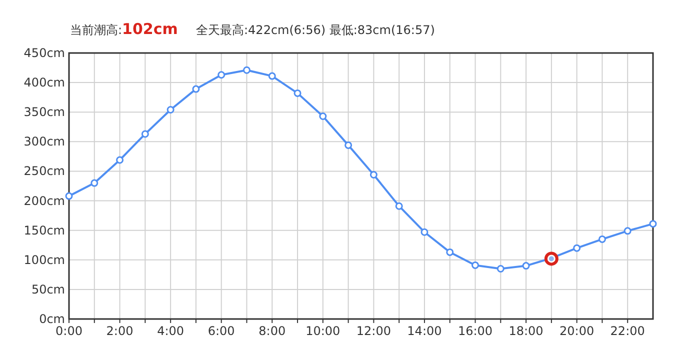 The height and width of the screenshot is (361, 700). Describe the element at coordinates (221, 331) in the screenshot. I see `x-tick-label: 6:00` at that location.